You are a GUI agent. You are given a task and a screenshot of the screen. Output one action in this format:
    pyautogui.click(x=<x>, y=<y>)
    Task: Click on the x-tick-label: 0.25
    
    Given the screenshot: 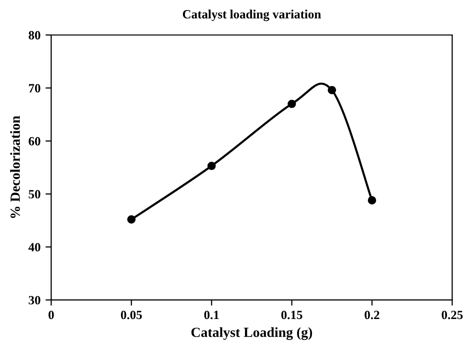 What is the action you would take?
    pyautogui.click(x=452, y=315)
    